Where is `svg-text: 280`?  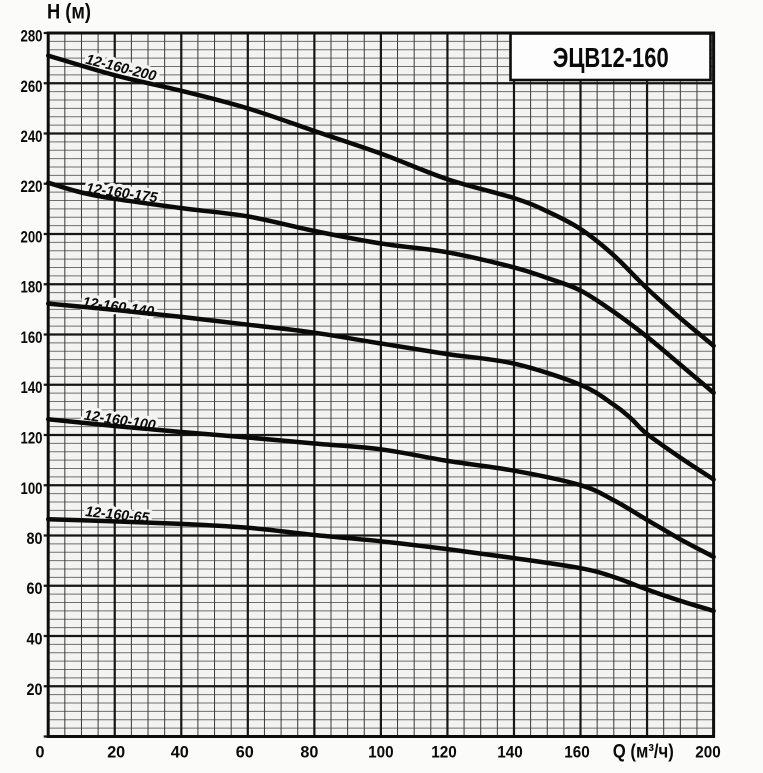
svg-text: 280 is located at coordinates (32, 37).